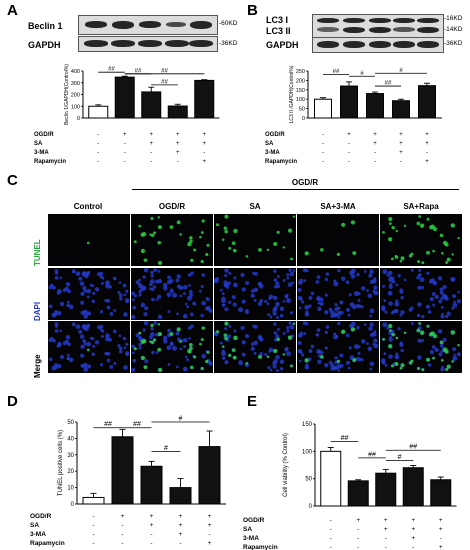 This screenshot has width=470, height=550. What do you see at coordinates (12, 401) in the screenshot?
I see `panel-letter-d: D` at bounding box center [12, 401].